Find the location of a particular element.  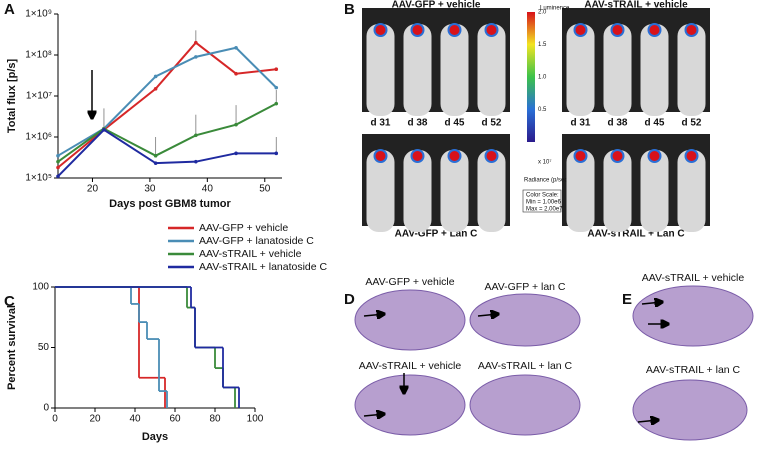

section-label: AAV-GFP + vehicle is located at coordinates (409, 282).